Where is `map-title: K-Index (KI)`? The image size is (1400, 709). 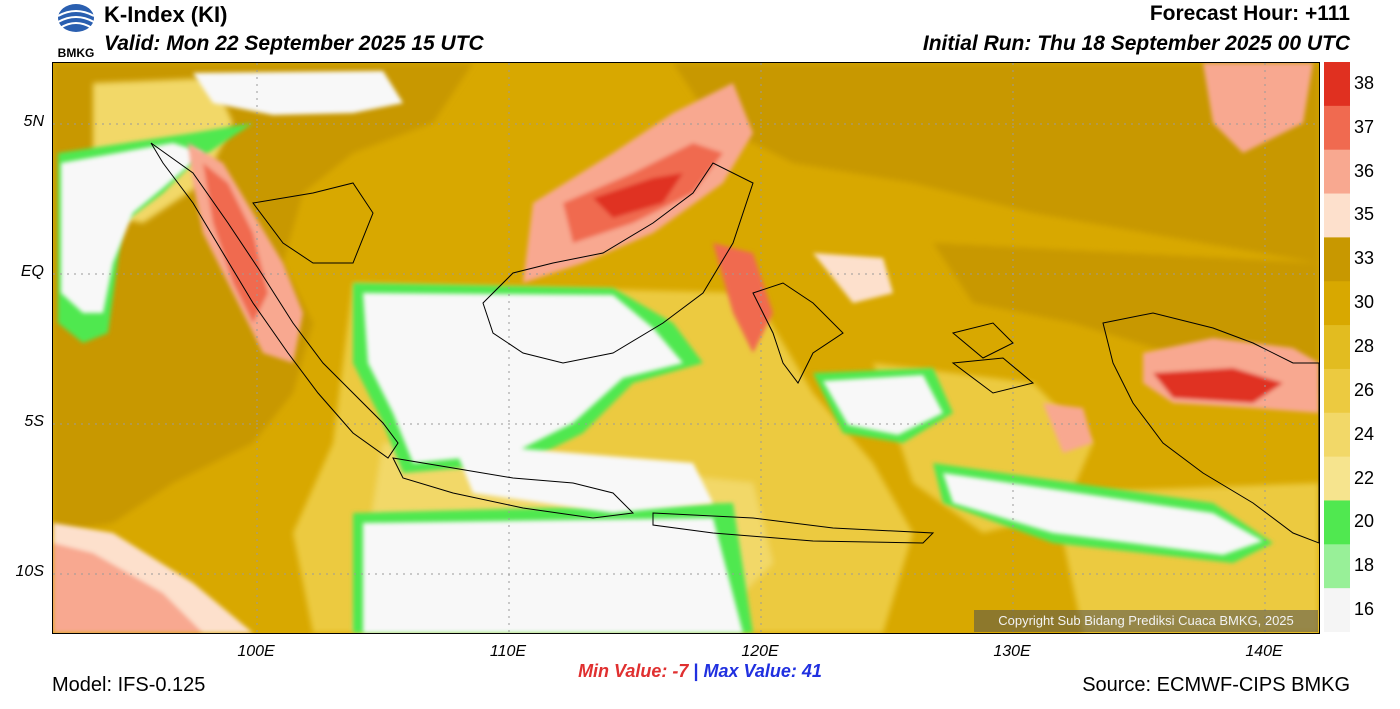
map-title: K-Index (KI) is located at coordinates (166, 14).